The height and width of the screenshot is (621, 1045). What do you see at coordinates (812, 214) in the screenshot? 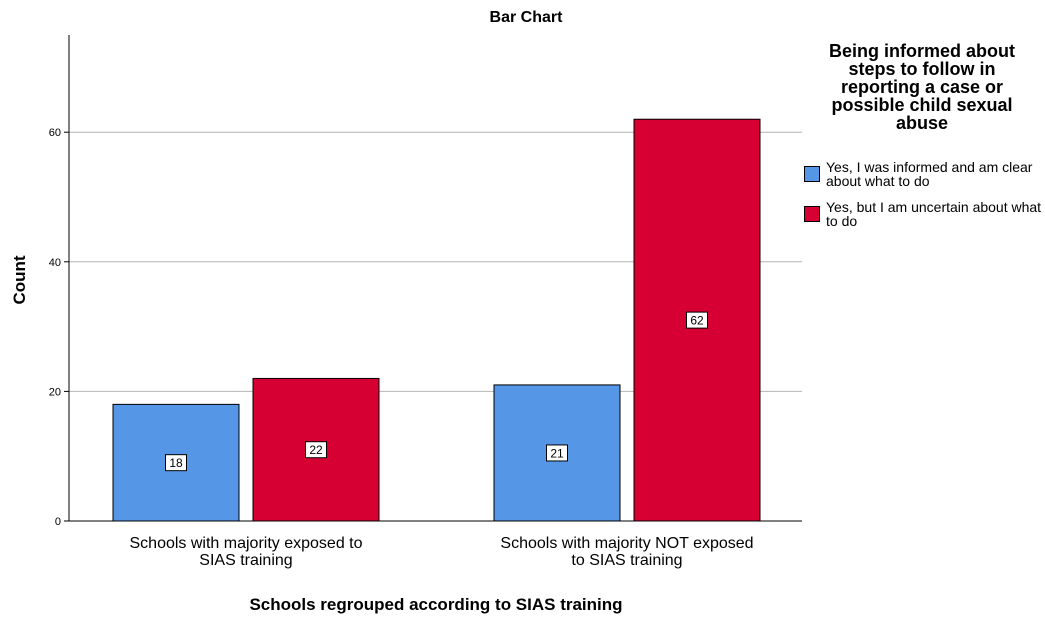
I see `legend-swatch-red` at bounding box center [812, 214].